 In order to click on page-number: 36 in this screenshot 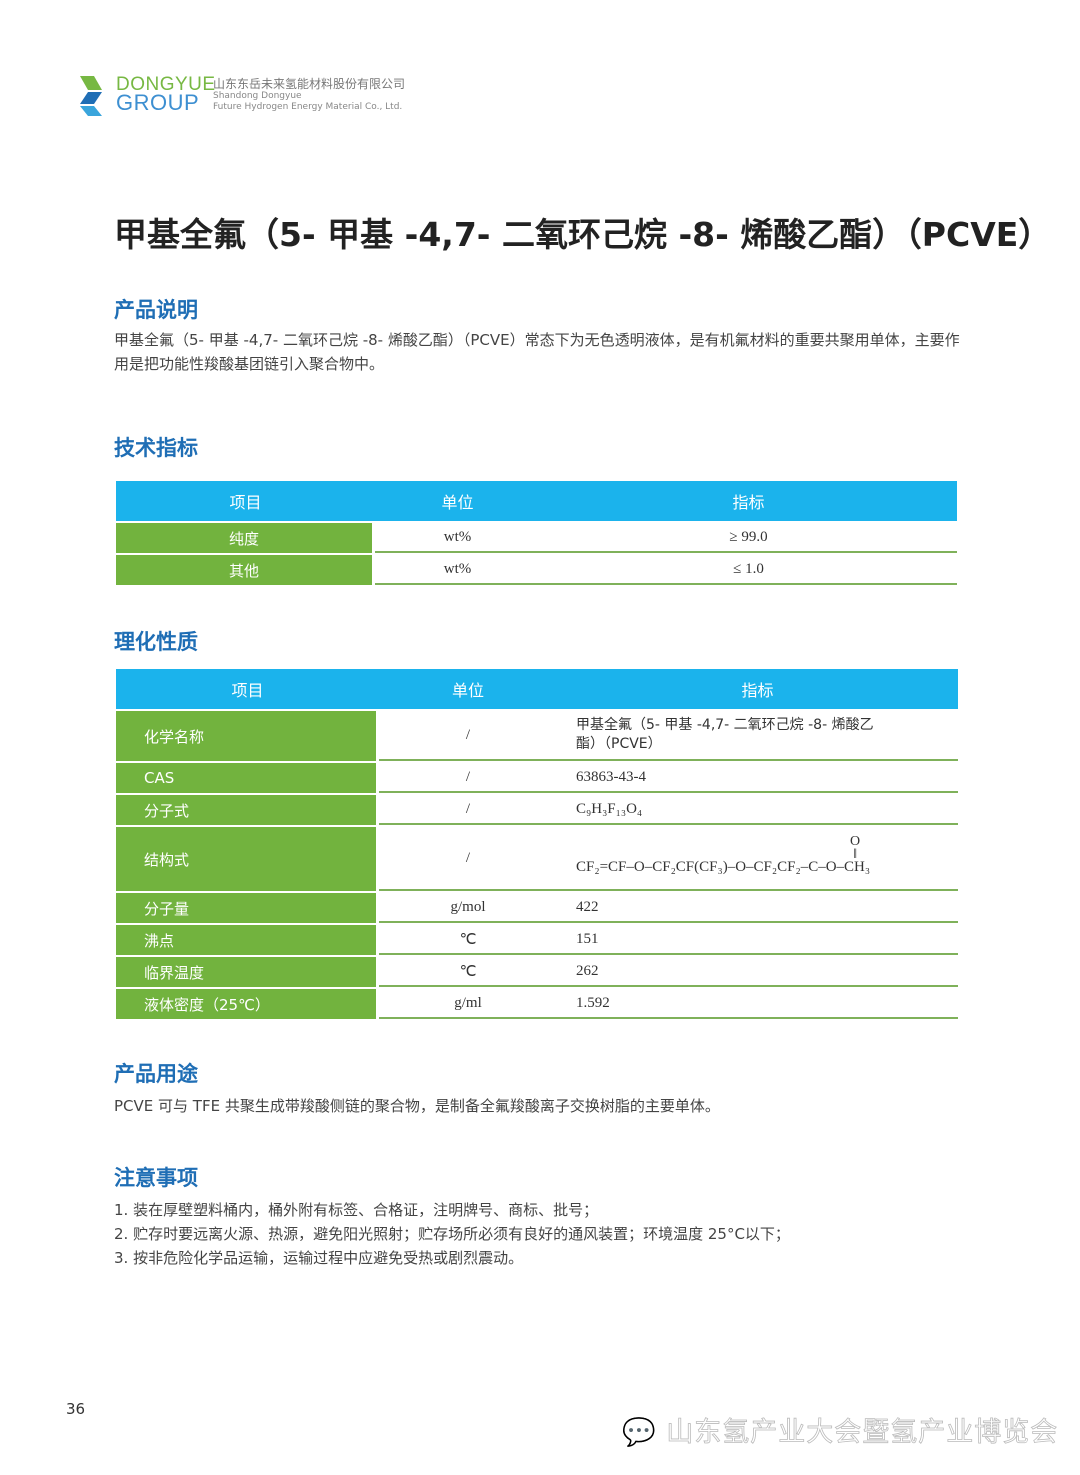, I will do `click(76, 1409)`.